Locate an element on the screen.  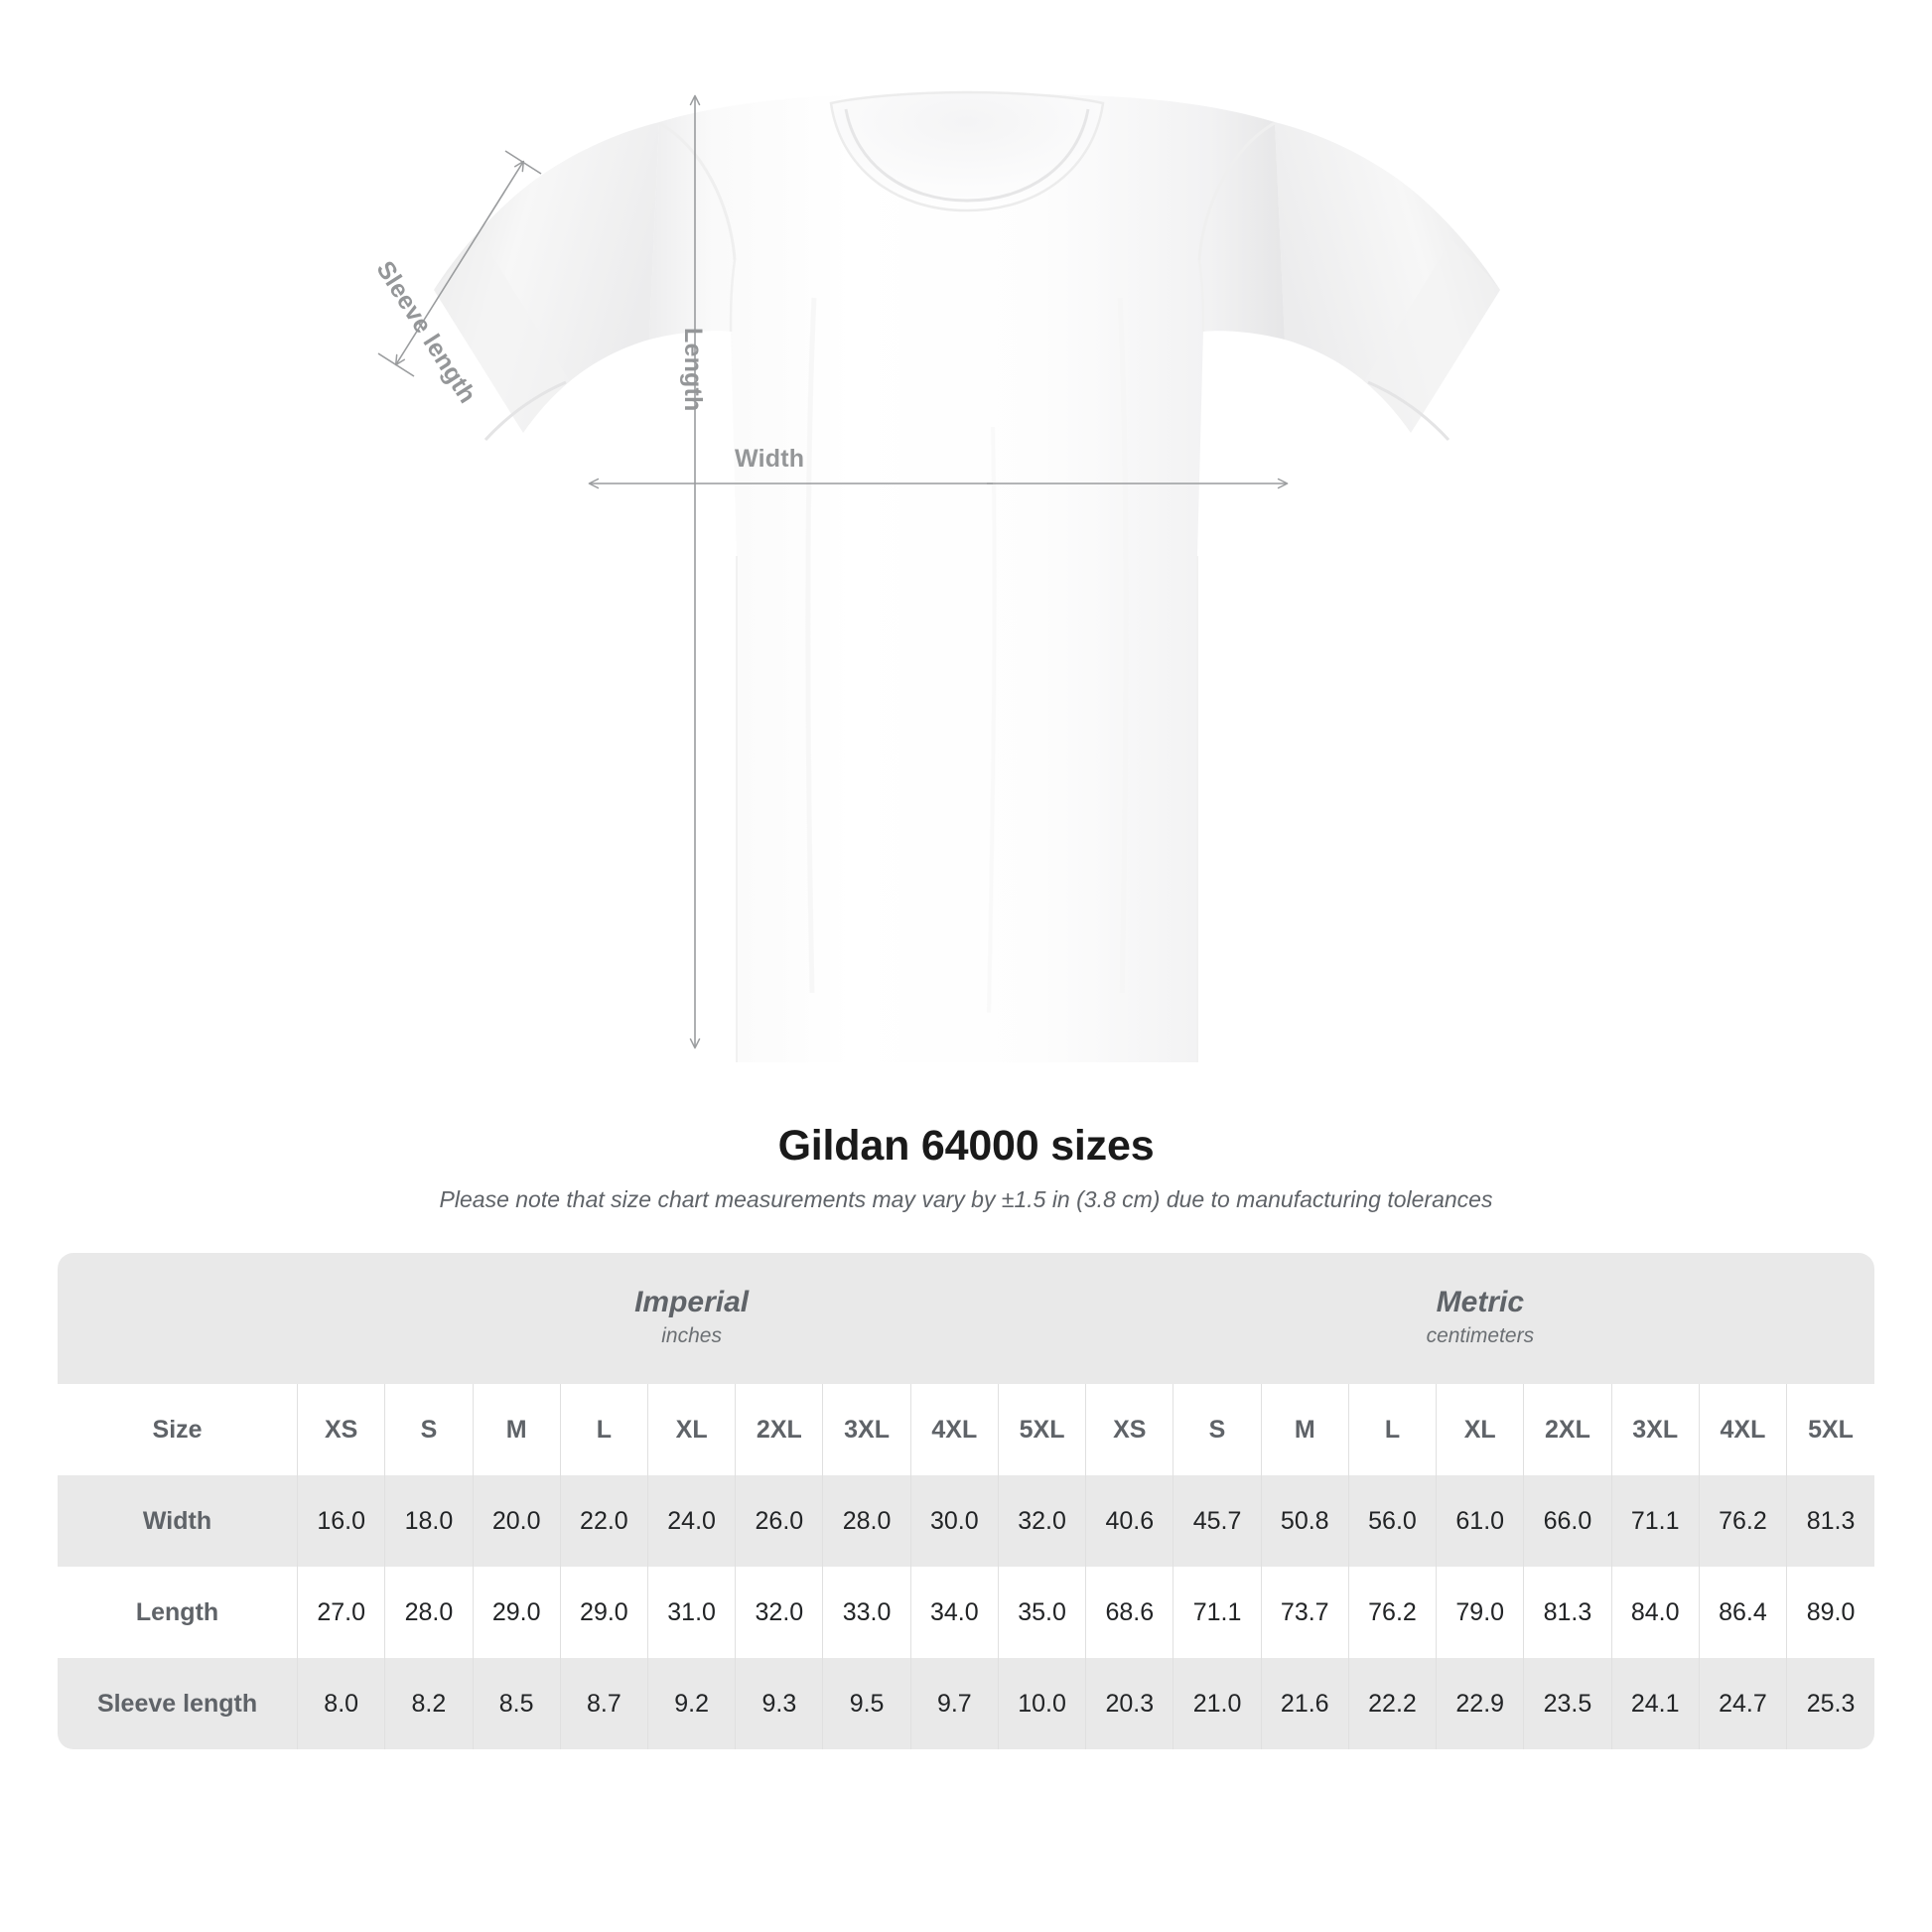
cell-length-16: 86.4 is located at coordinates (1743, 1613).